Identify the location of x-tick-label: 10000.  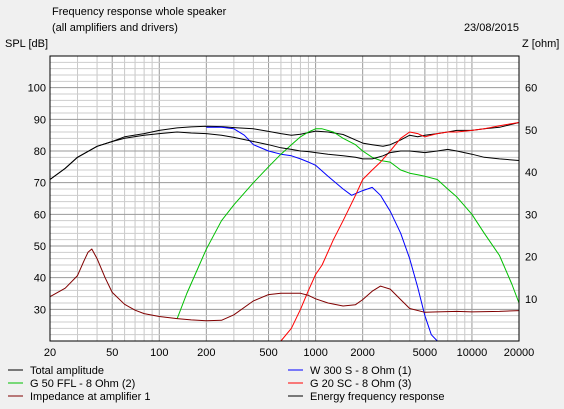
(472, 353).